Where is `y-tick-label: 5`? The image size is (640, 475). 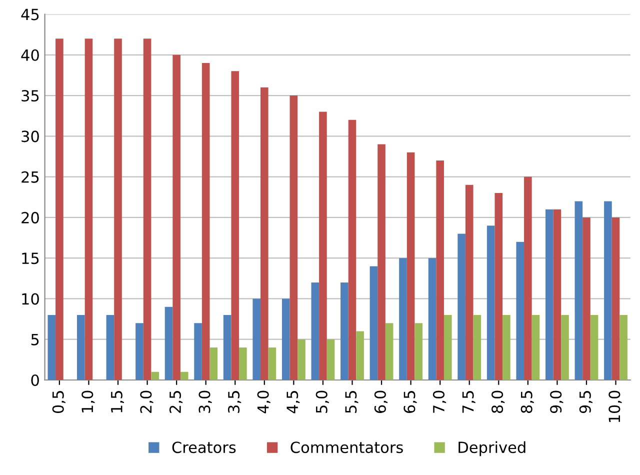 y-tick-label: 5 is located at coordinates (35, 340).